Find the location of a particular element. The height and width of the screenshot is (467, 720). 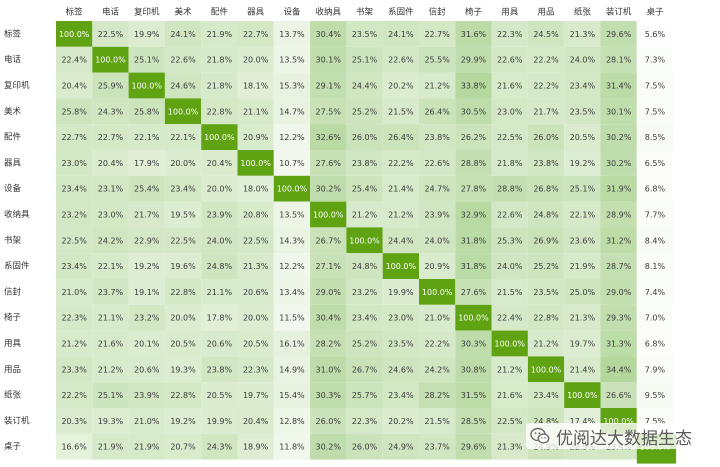

cell-value-label: 23.4% is located at coordinates (546, 395).